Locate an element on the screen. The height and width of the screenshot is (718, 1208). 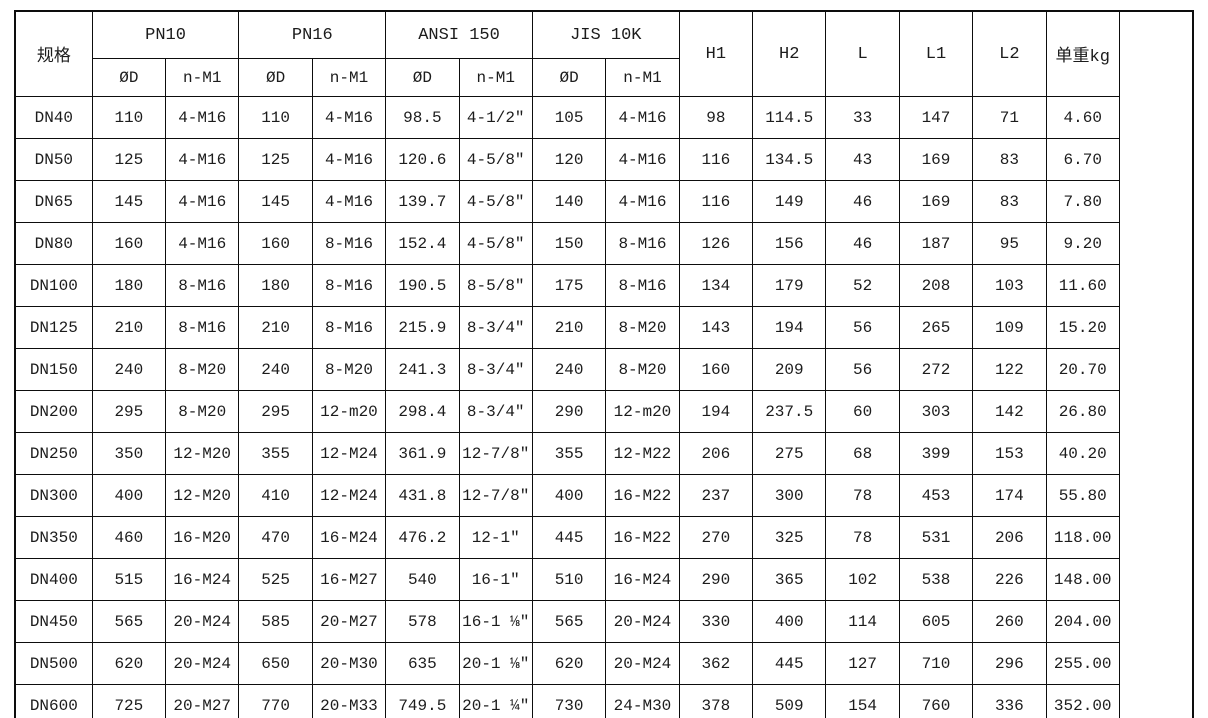
value-cell: 143 is located at coordinates (716, 327).